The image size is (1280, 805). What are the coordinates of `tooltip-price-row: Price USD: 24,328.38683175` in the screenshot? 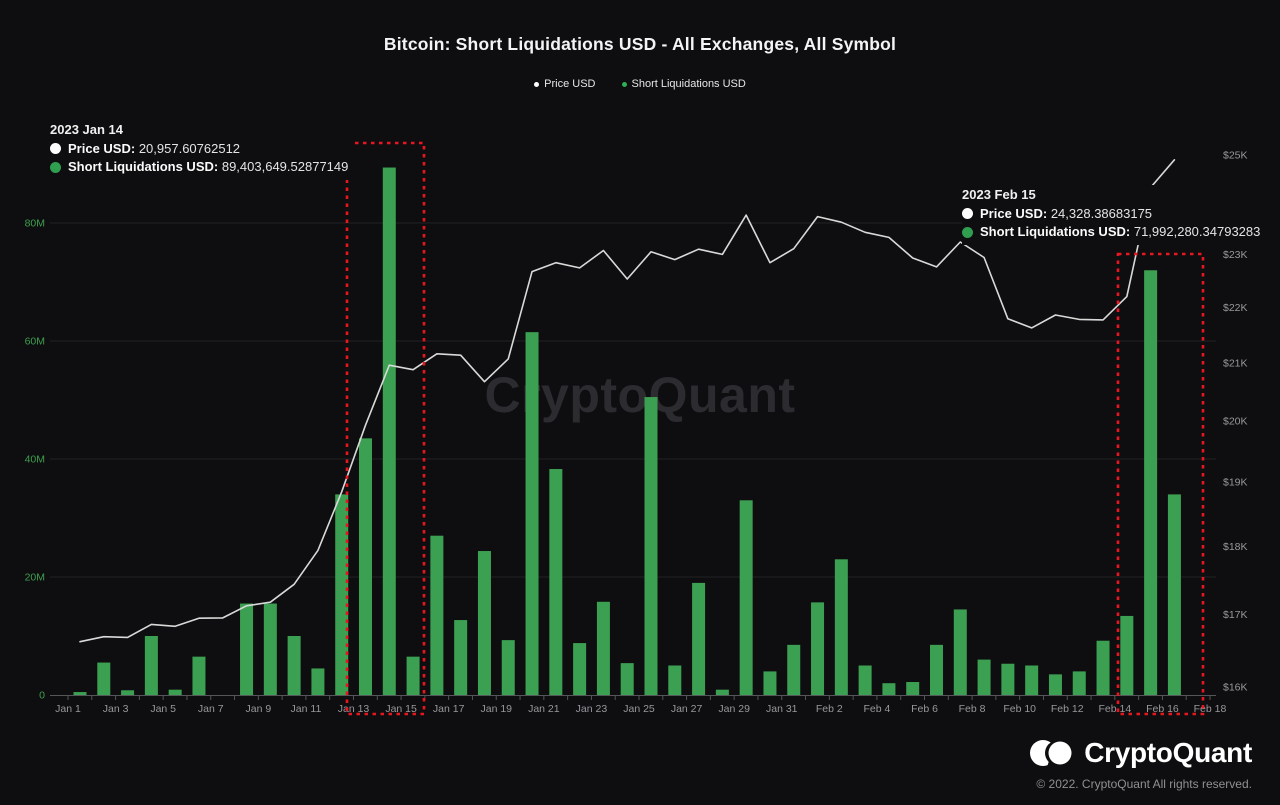 It's located at (1111, 214).